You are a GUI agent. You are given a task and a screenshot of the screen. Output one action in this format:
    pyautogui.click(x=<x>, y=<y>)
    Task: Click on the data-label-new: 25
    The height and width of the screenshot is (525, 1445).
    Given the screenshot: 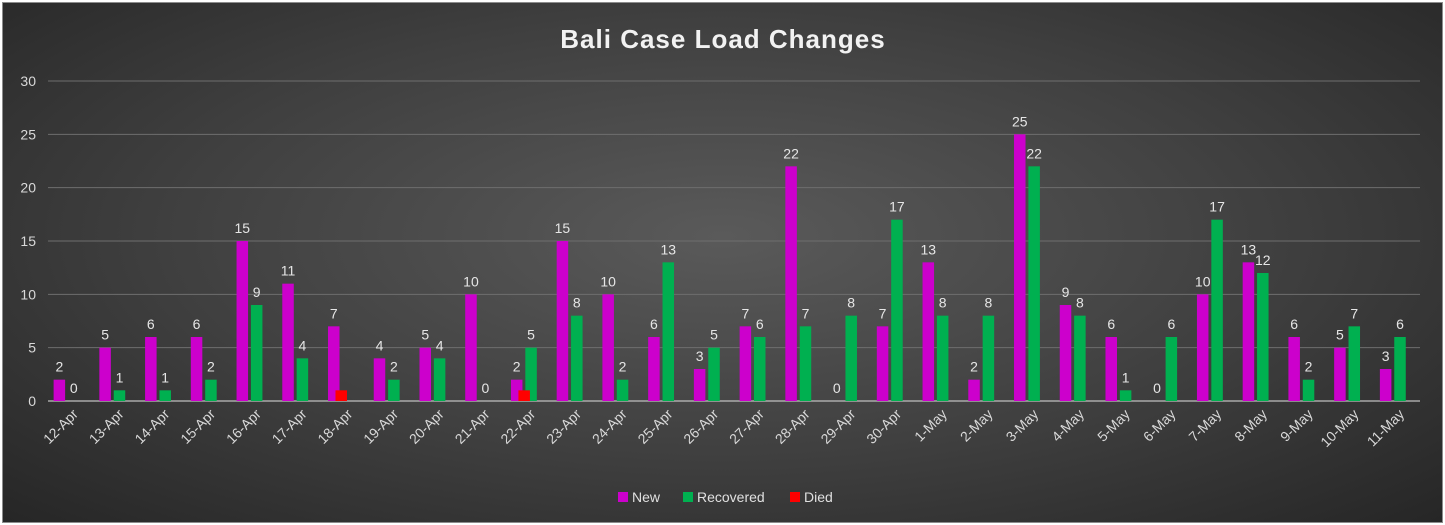 What is the action you would take?
    pyautogui.click(x=1020, y=121)
    